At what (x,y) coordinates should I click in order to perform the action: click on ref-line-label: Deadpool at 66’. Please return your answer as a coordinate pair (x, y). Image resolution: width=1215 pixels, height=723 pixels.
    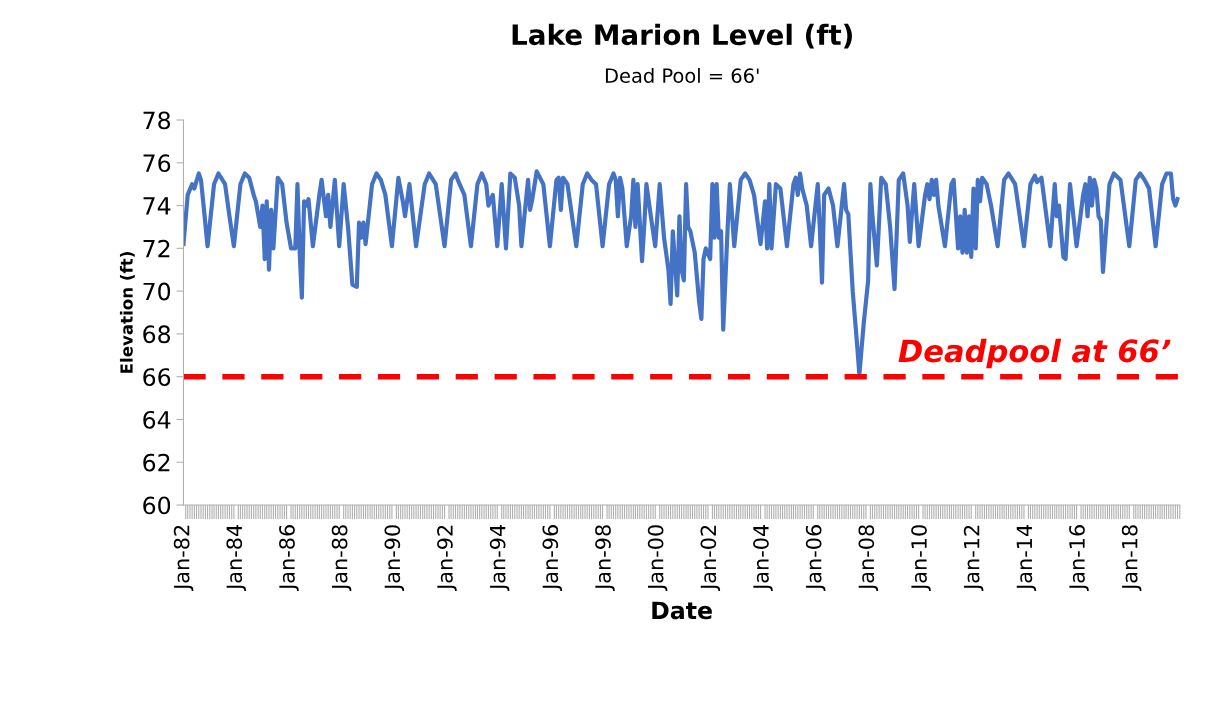
    Looking at the image, I should click on (1034, 353).